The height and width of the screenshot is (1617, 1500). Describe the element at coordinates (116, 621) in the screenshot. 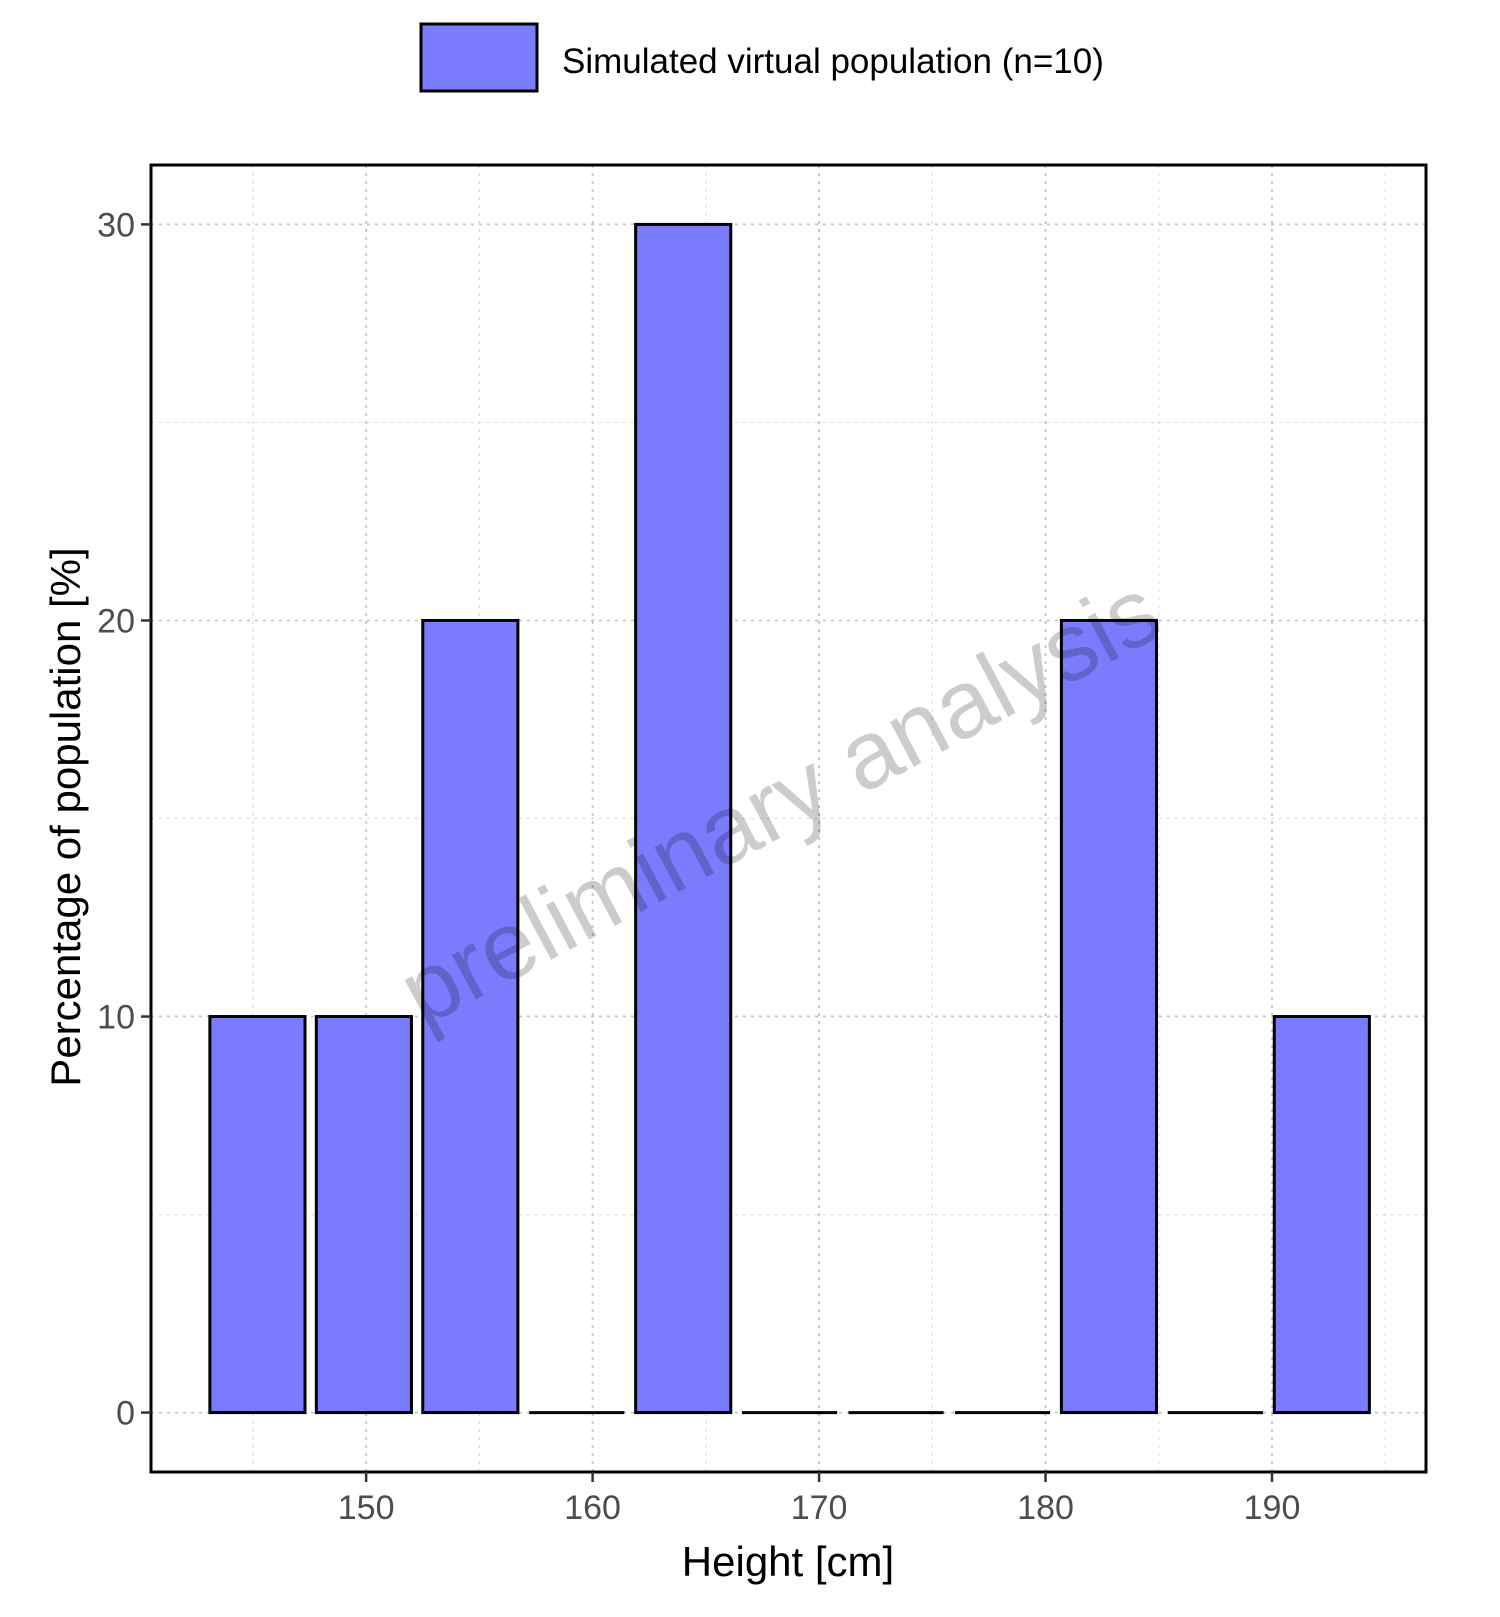

I see `y-tick-label: 20` at that location.